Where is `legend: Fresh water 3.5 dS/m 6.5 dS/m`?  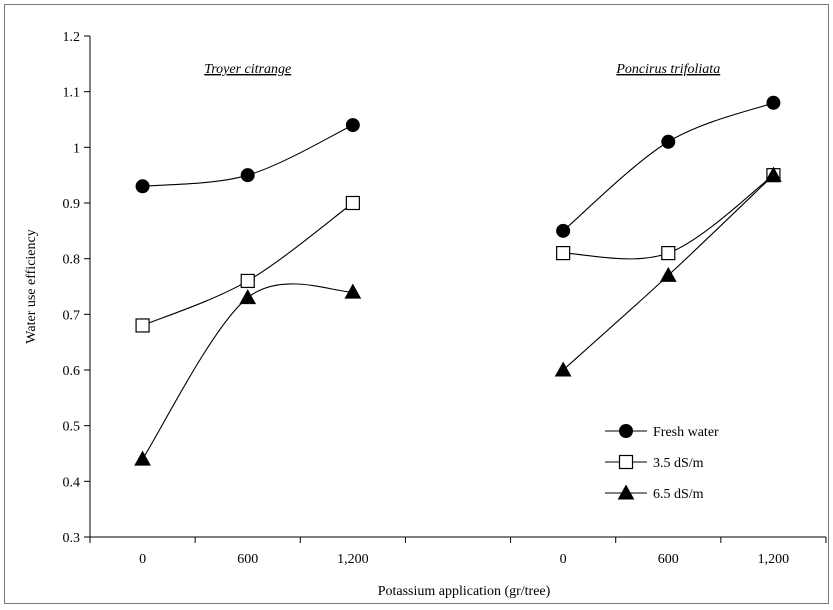
legend: Fresh water 3.5 dS/m 6.5 dS/m is located at coordinates (662, 463).